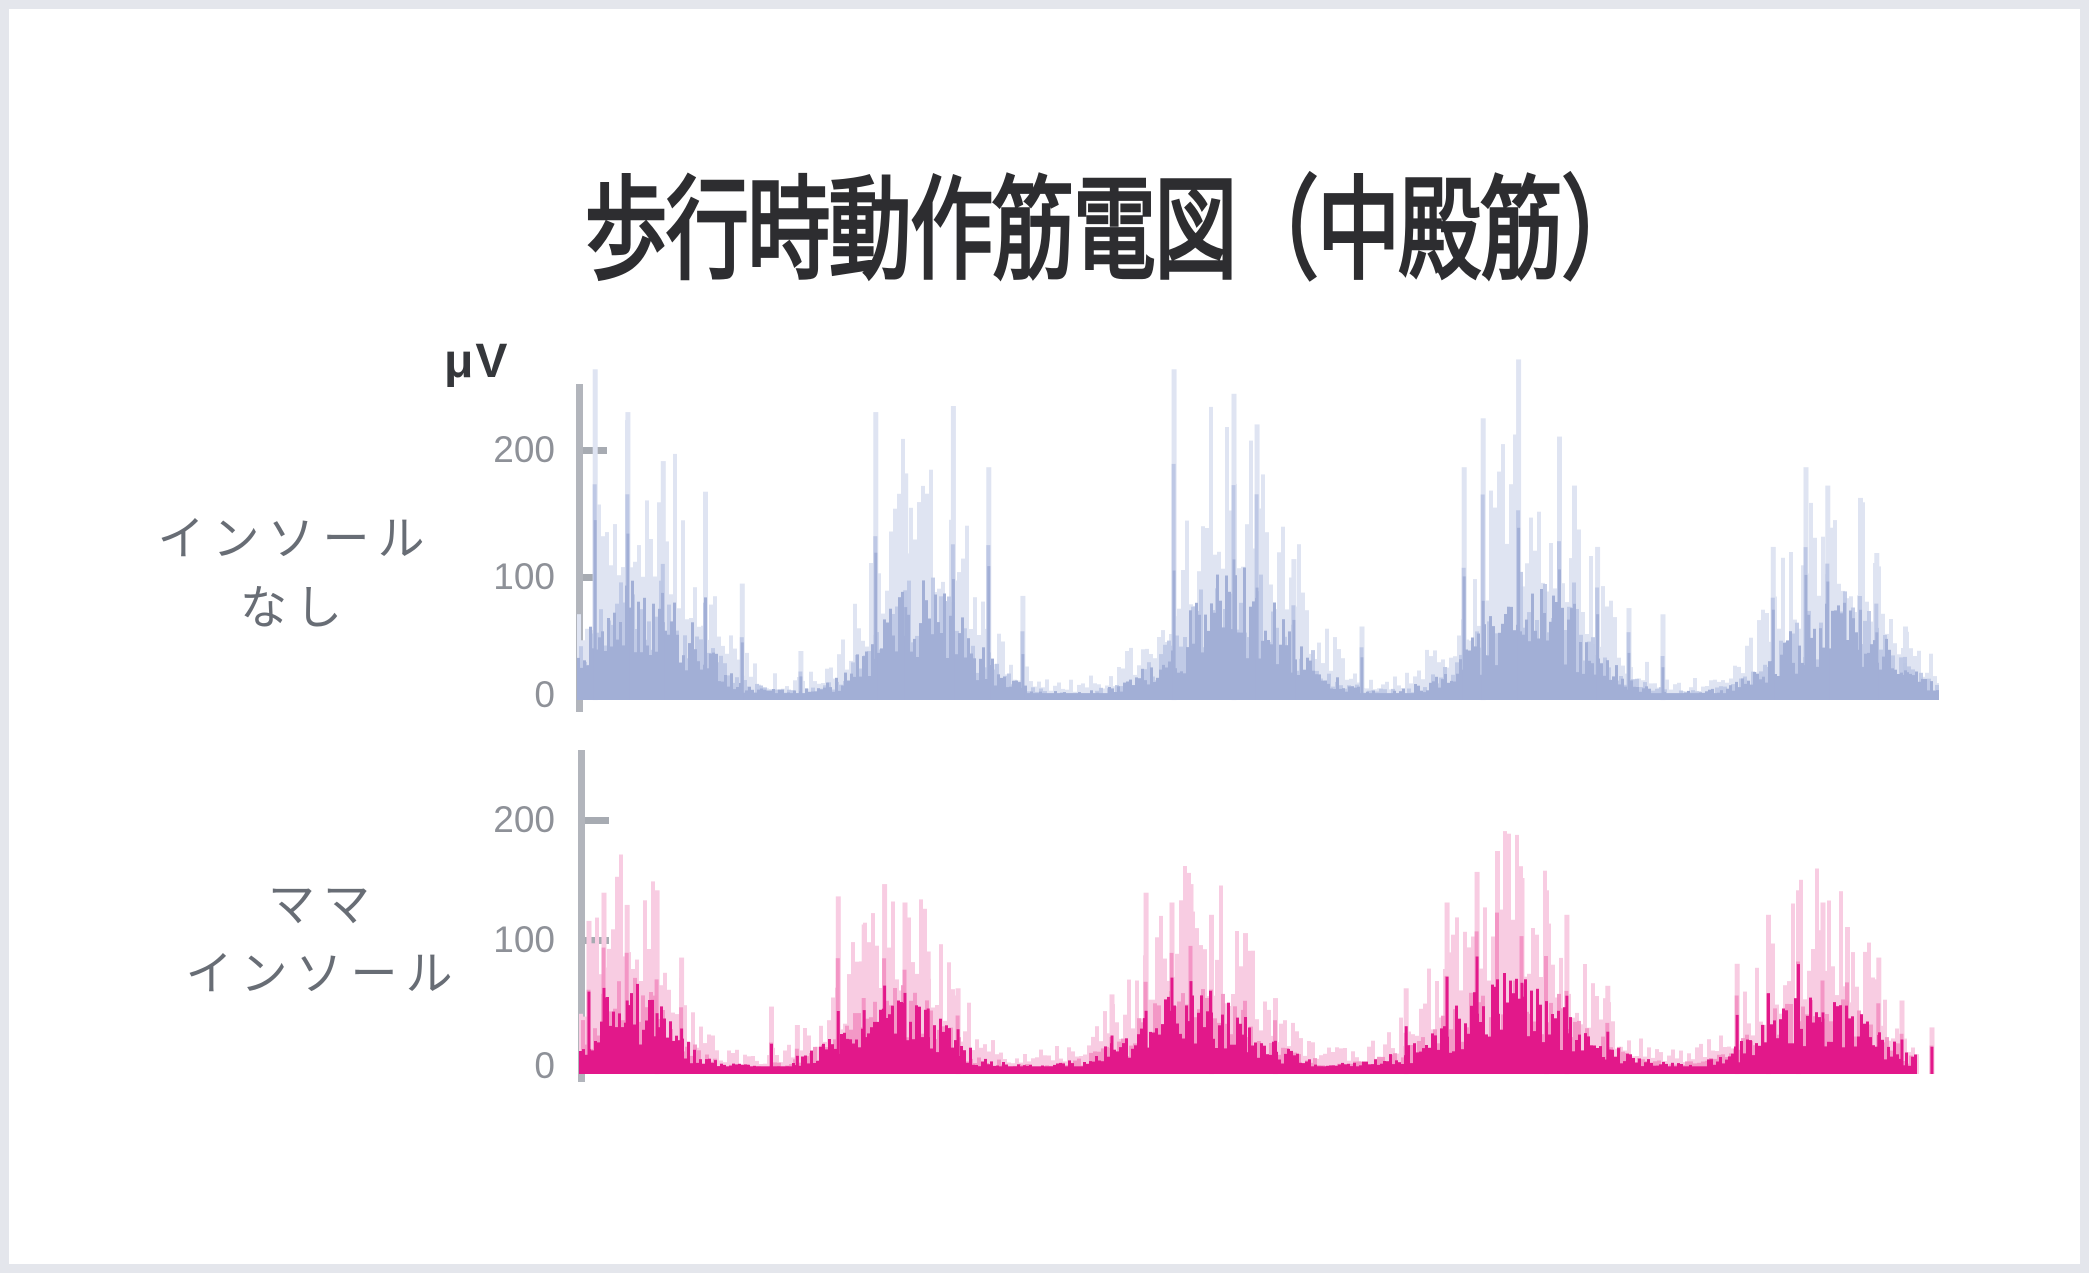  I want to click on figure-title: 歩行時動作筋電図（中殿筋）, so click(1114, 230).